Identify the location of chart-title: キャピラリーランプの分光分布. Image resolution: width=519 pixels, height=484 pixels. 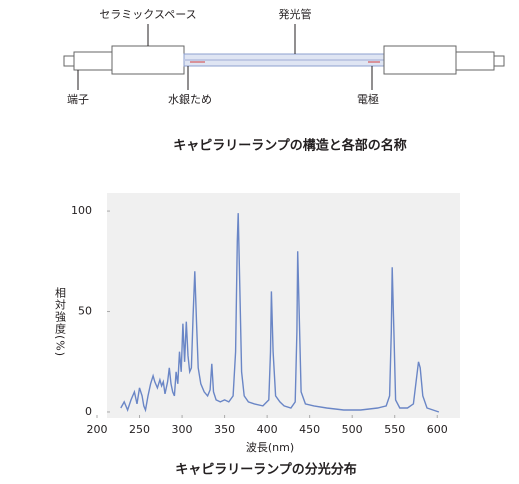
(266, 470).